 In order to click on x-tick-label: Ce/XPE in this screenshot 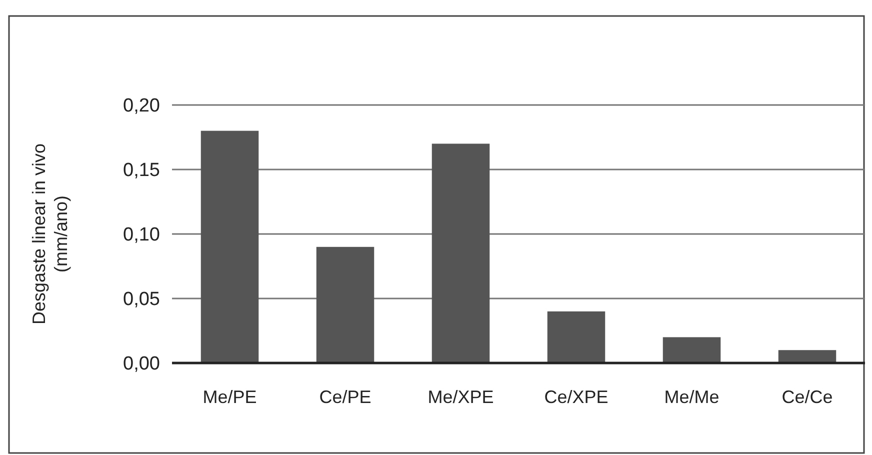, I will do `click(576, 397)`.